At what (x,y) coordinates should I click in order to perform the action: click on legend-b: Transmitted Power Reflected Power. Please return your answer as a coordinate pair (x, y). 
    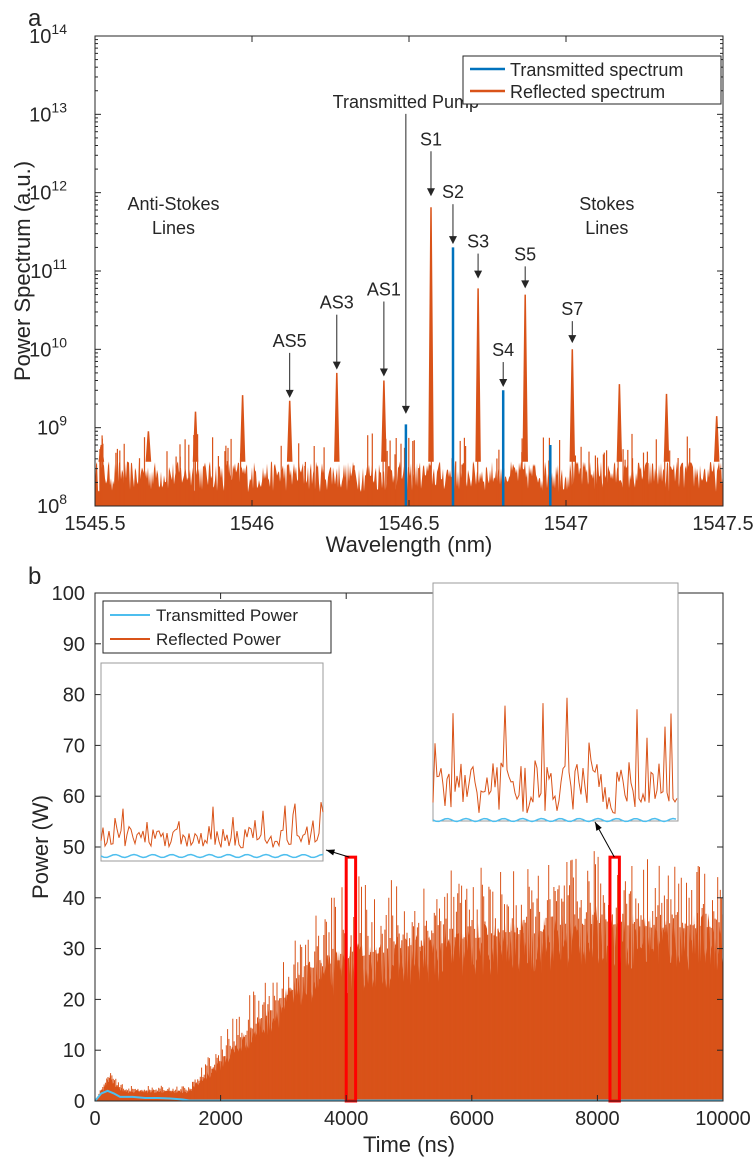
    Looking at the image, I should click on (217, 627).